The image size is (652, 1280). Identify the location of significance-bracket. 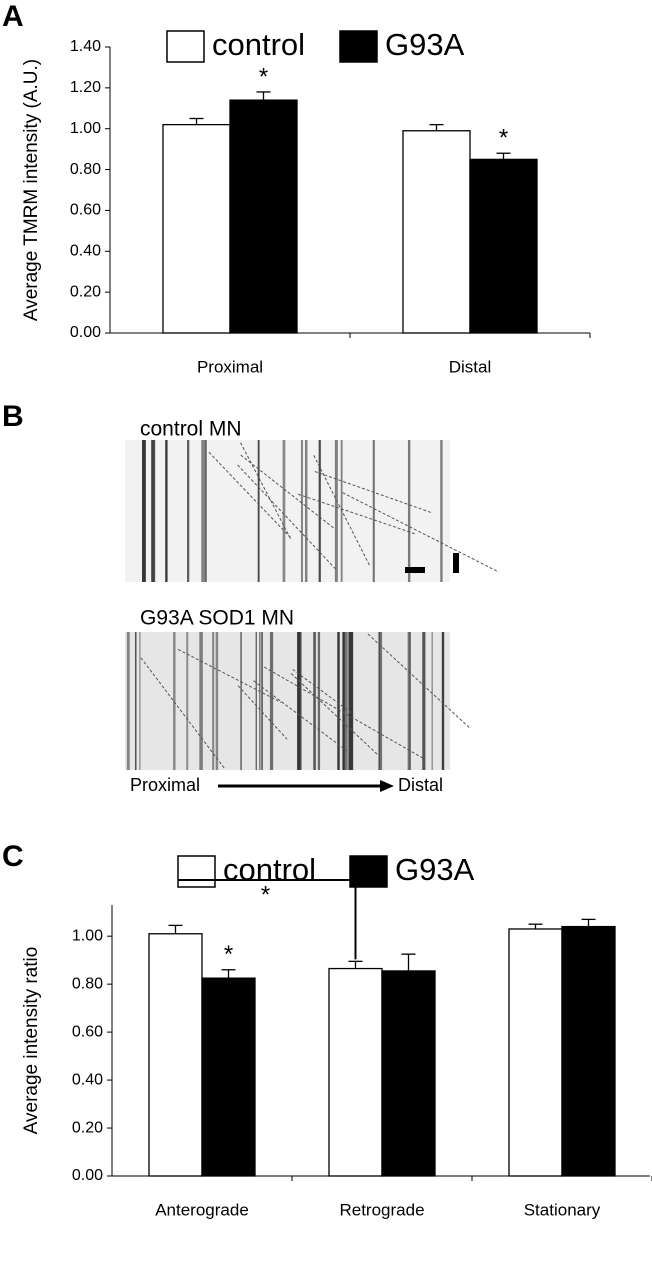
(267, 919).